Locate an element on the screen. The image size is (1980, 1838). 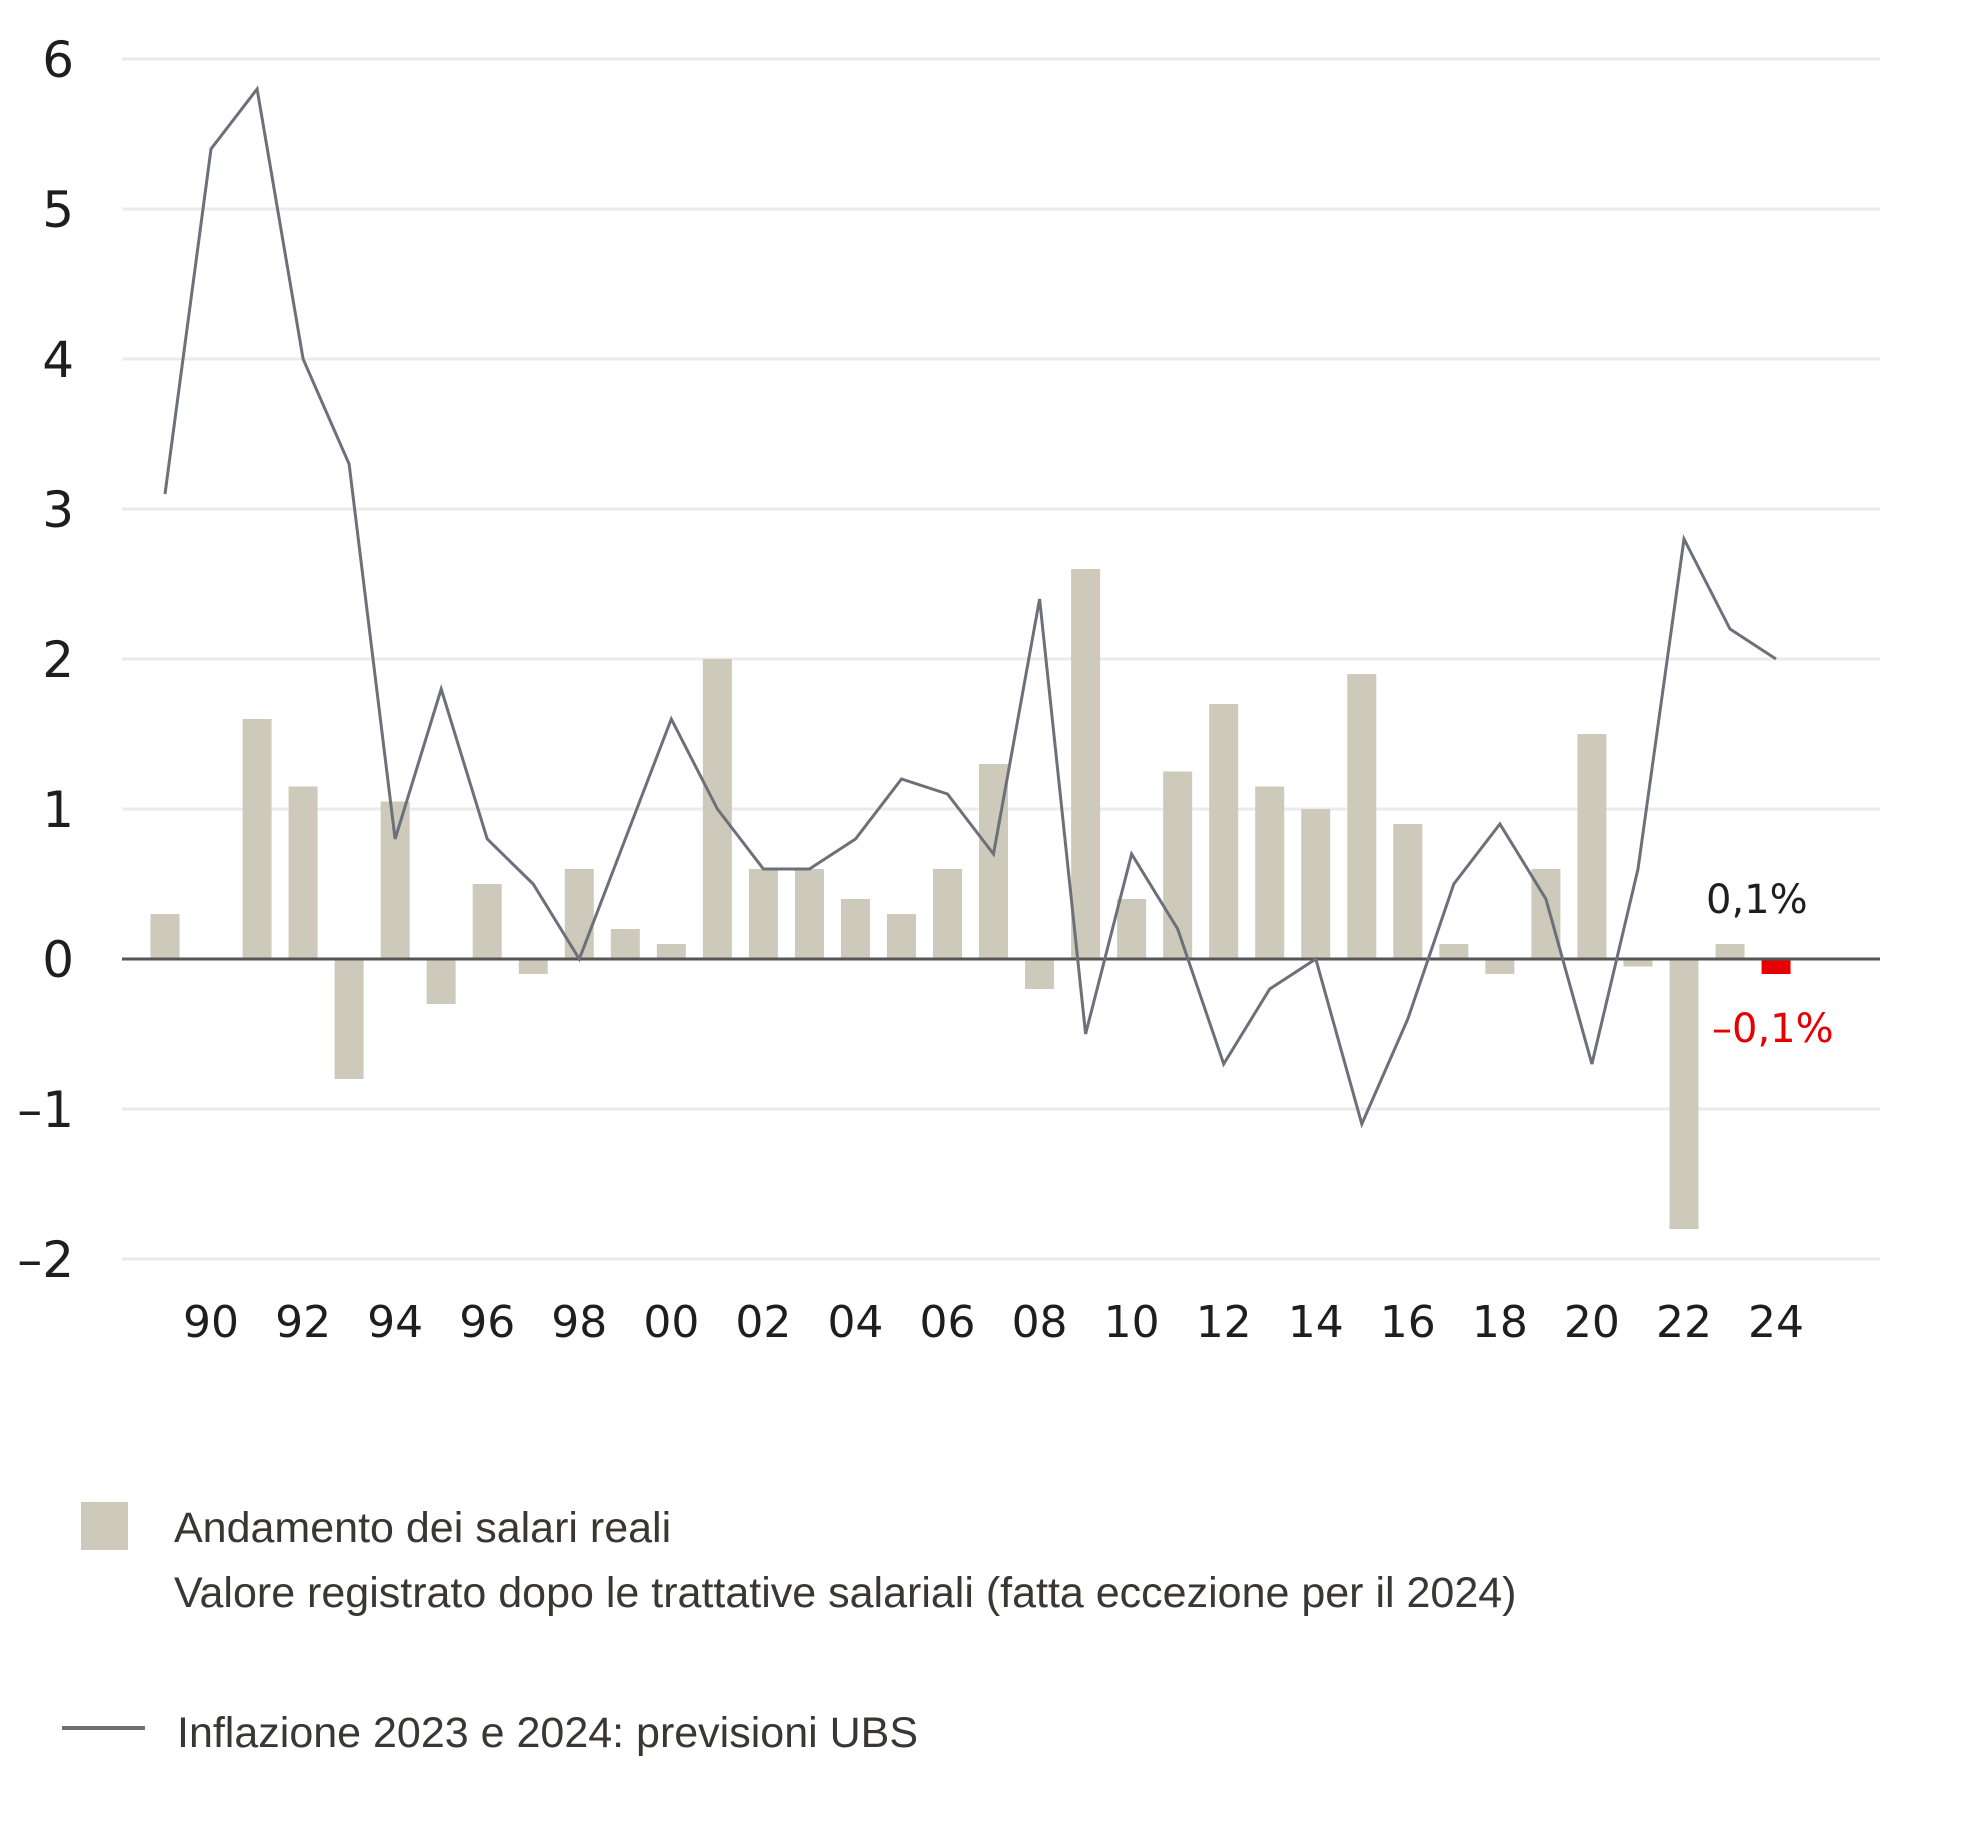
bar-1995 is located at coordinates (441, 981).